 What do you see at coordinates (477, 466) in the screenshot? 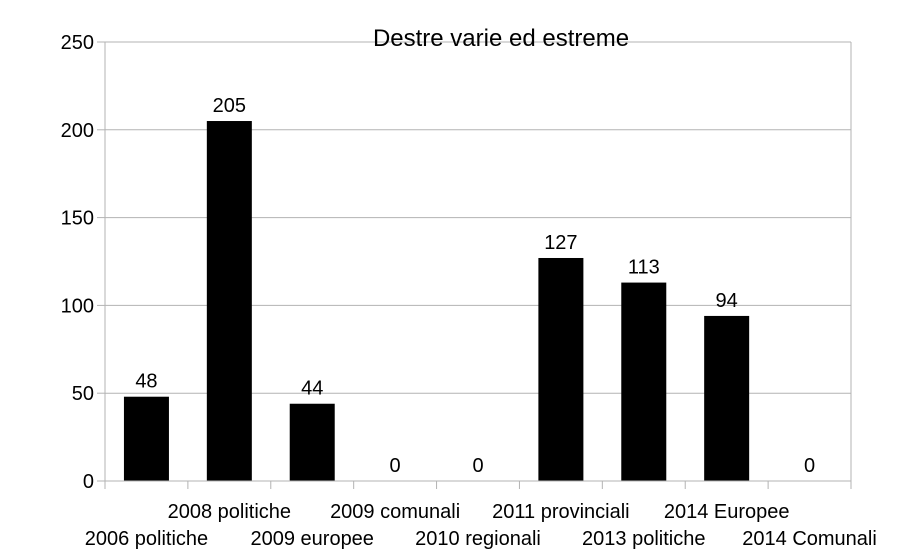
I see `data-label-4: 0` at bounding box center [477, 466].